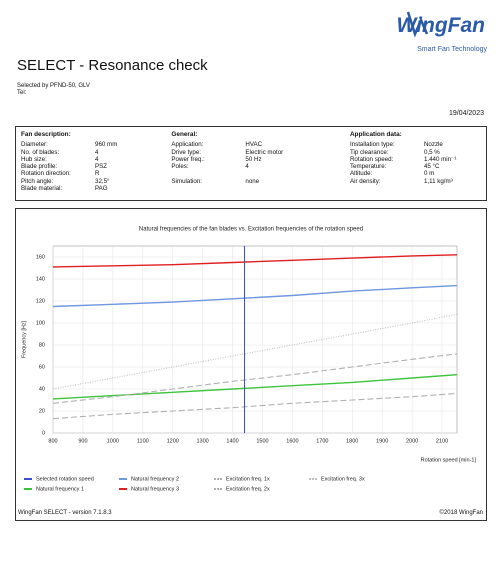 This screenshot has width=501, height=563. I want to click on tagline: Smart Fan Technology, so click(452, 49).